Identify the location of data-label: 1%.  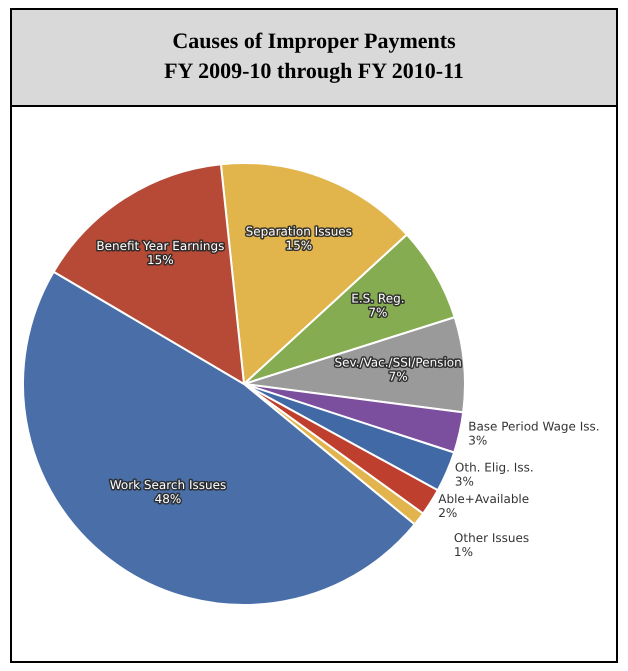
(463, 552).